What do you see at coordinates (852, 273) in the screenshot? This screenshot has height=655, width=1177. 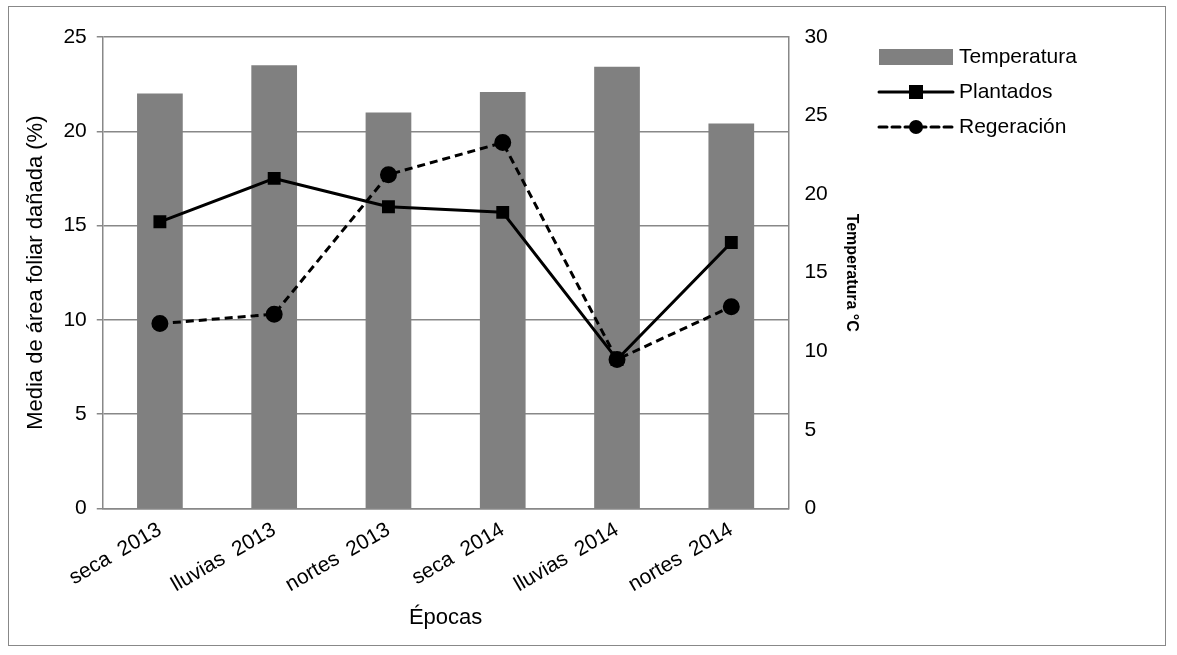 I see `y2-axis-title: Temperatura °C` at bounding box center [852, 273].